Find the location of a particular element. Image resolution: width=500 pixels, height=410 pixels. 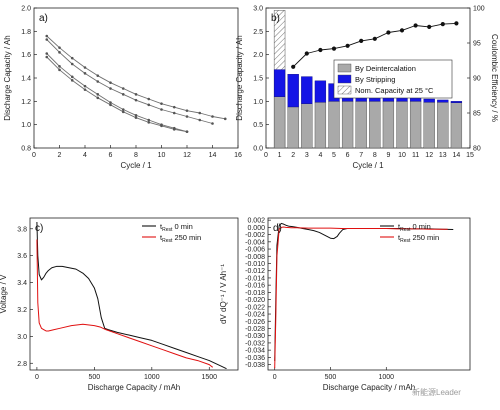

panel-a-label: a) is located at coordinates (43, 18).